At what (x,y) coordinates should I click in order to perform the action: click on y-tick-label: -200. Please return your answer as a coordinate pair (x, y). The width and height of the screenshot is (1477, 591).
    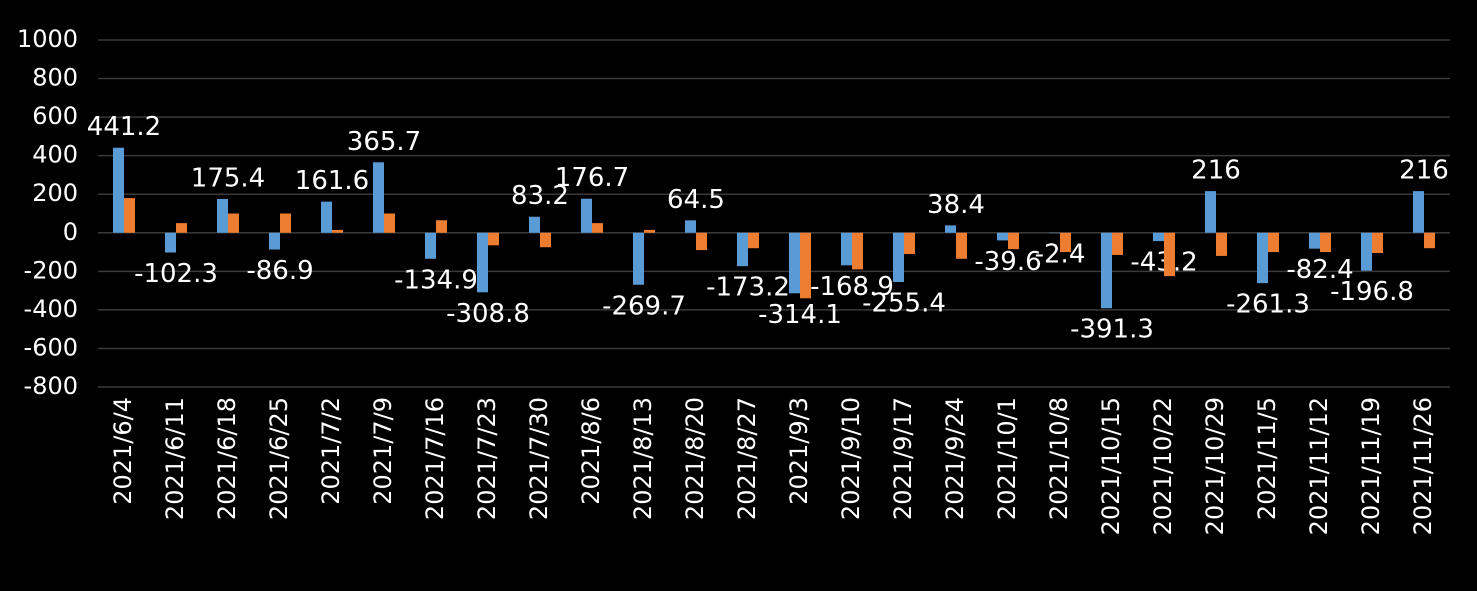
    Looking at the image, I should click on (51, 270).